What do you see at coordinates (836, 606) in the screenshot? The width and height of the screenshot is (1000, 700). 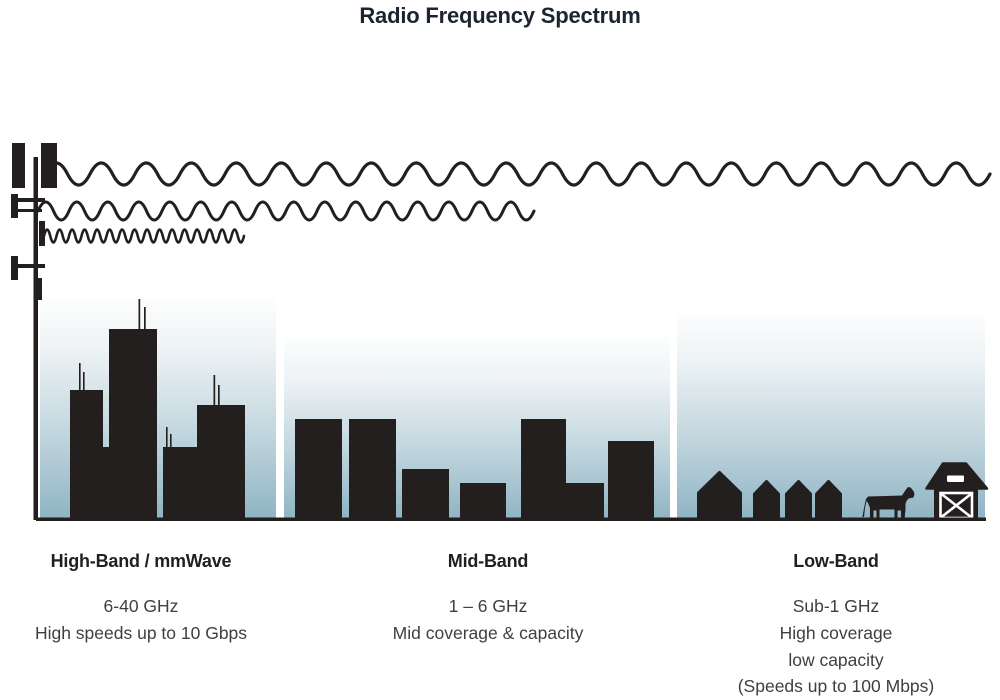 I see `band-detail-line: Sub-1 GHz` at bounding box center [836, 606].